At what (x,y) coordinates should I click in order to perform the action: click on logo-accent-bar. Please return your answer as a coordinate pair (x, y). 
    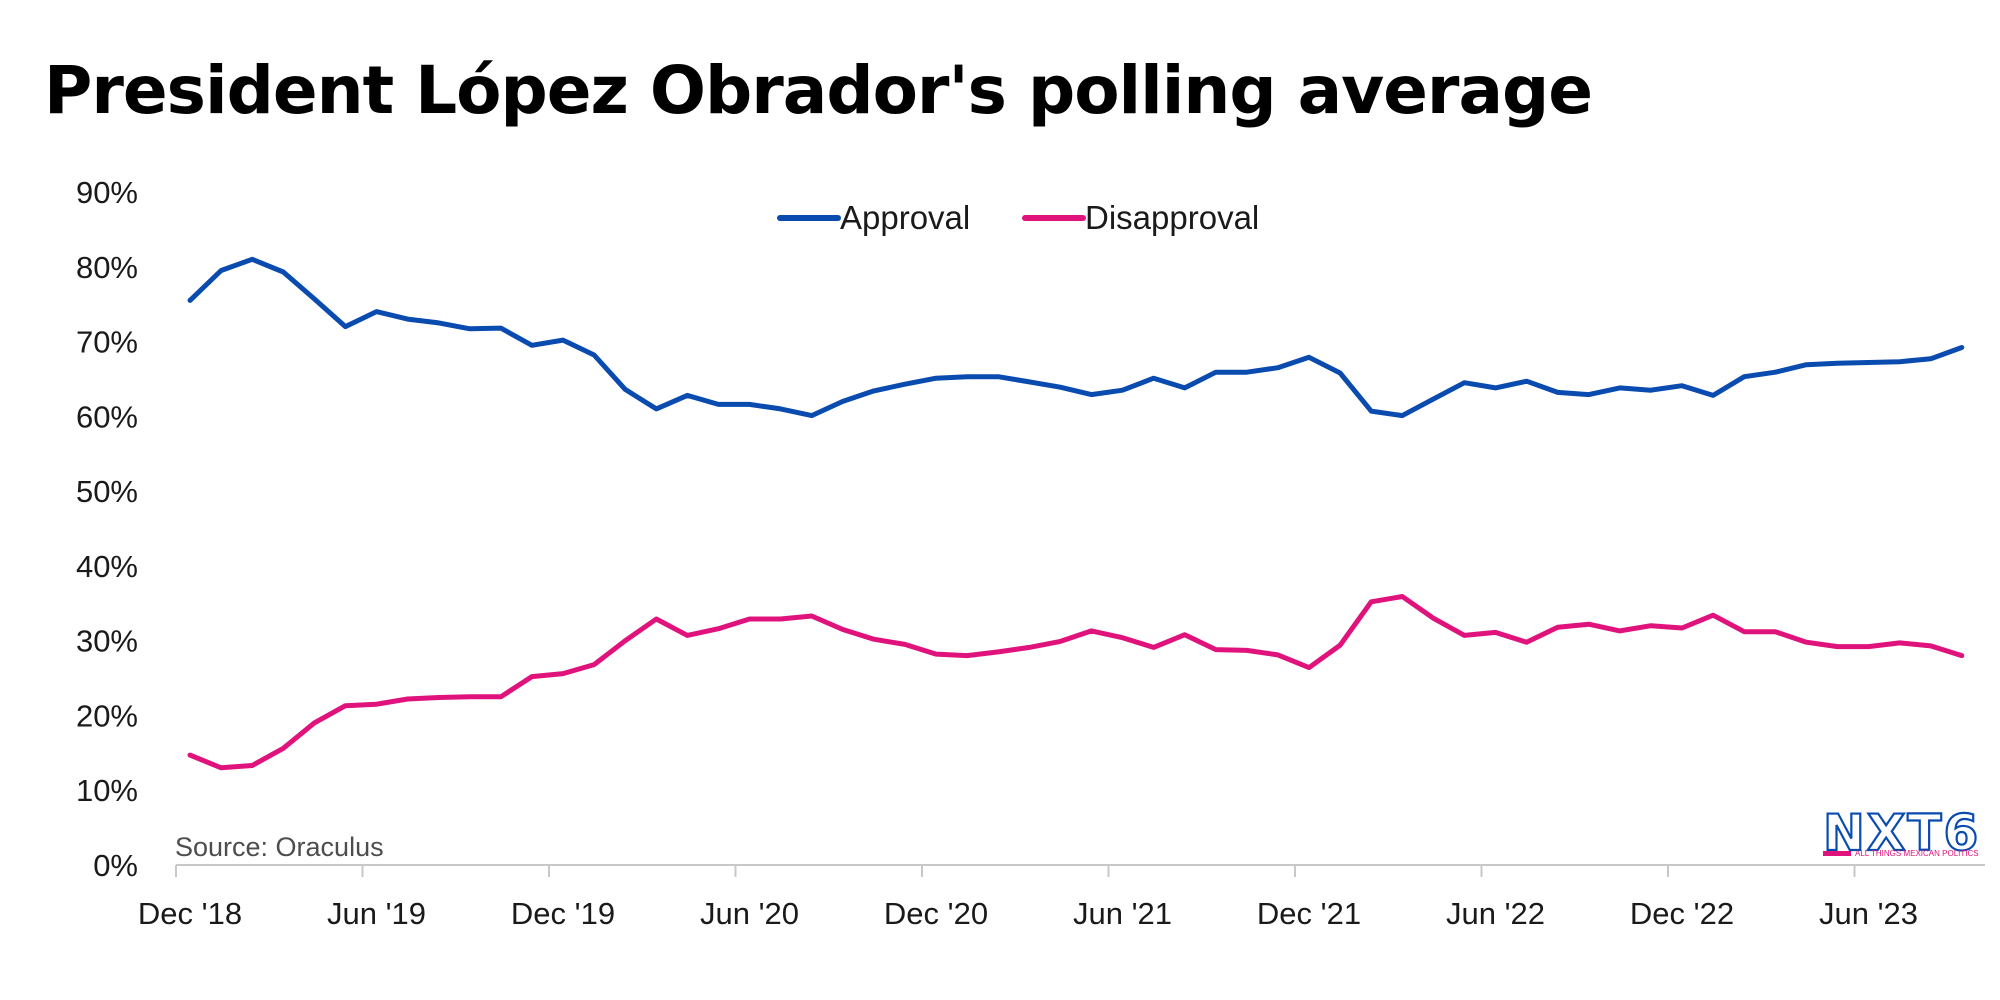
    Looking at the image, I should click on (1837, 853).